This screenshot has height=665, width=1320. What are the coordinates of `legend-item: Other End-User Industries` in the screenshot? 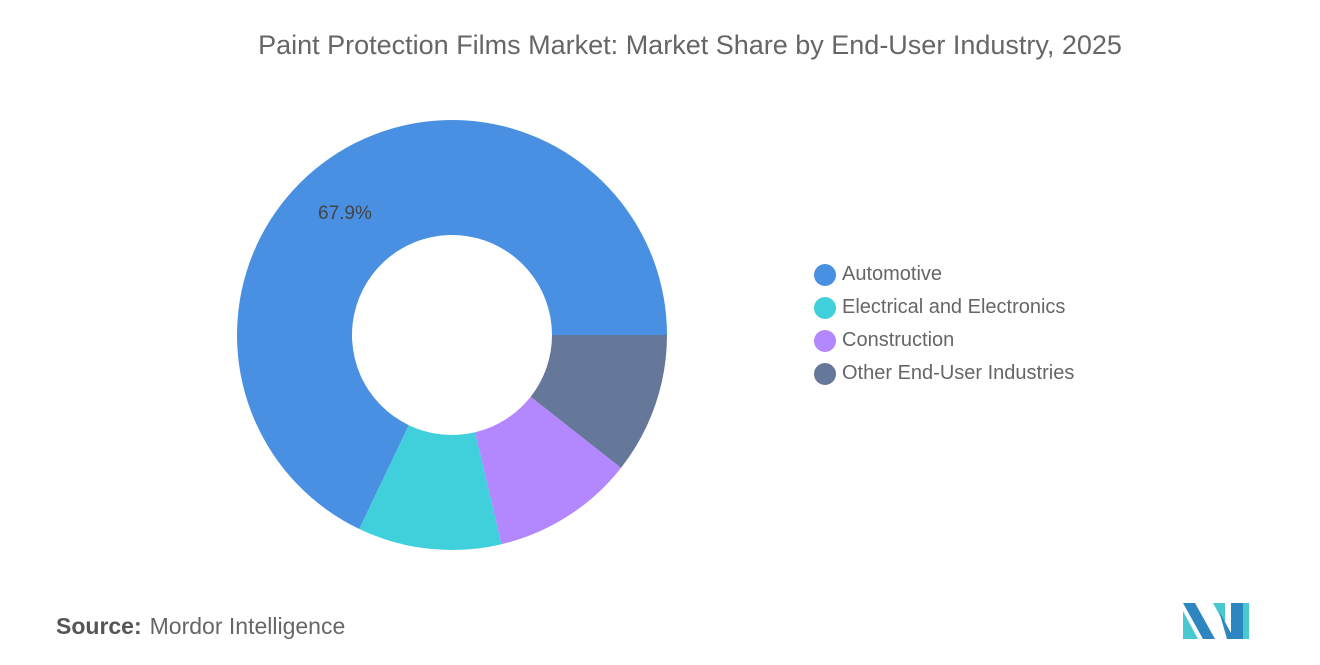 It's located at (944, 373).